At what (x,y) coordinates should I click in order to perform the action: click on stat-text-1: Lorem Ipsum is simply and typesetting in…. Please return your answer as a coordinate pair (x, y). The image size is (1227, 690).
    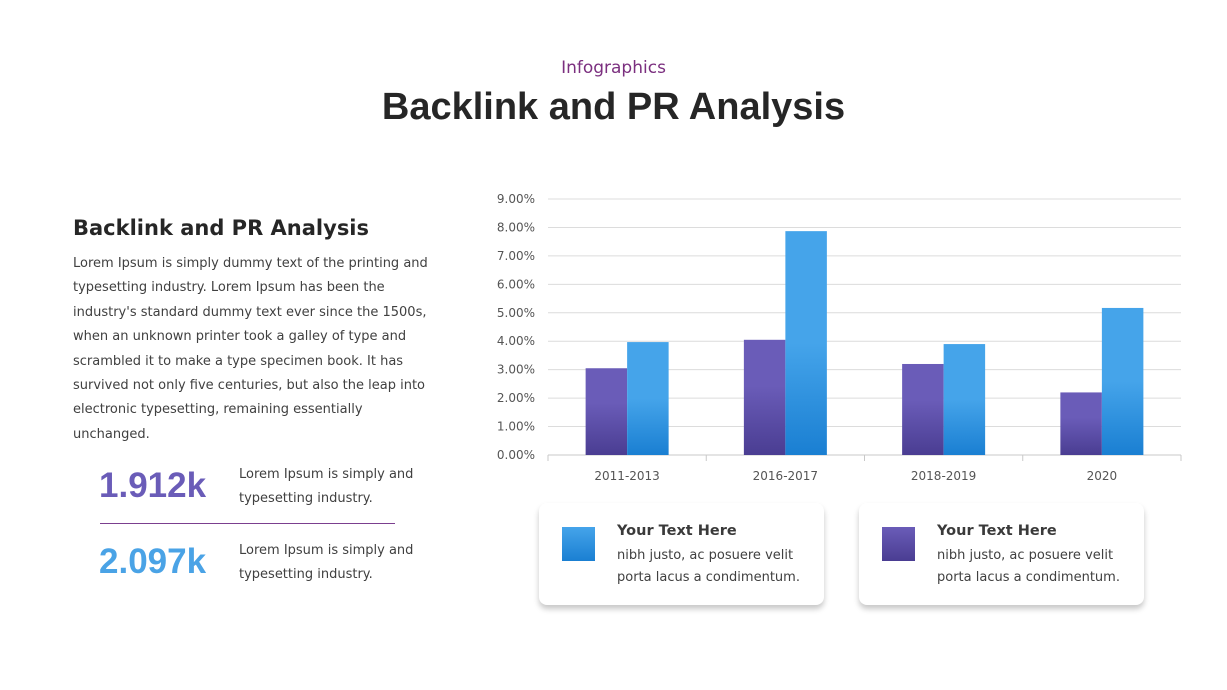
    Looking at the image, I should click on (326, 486).